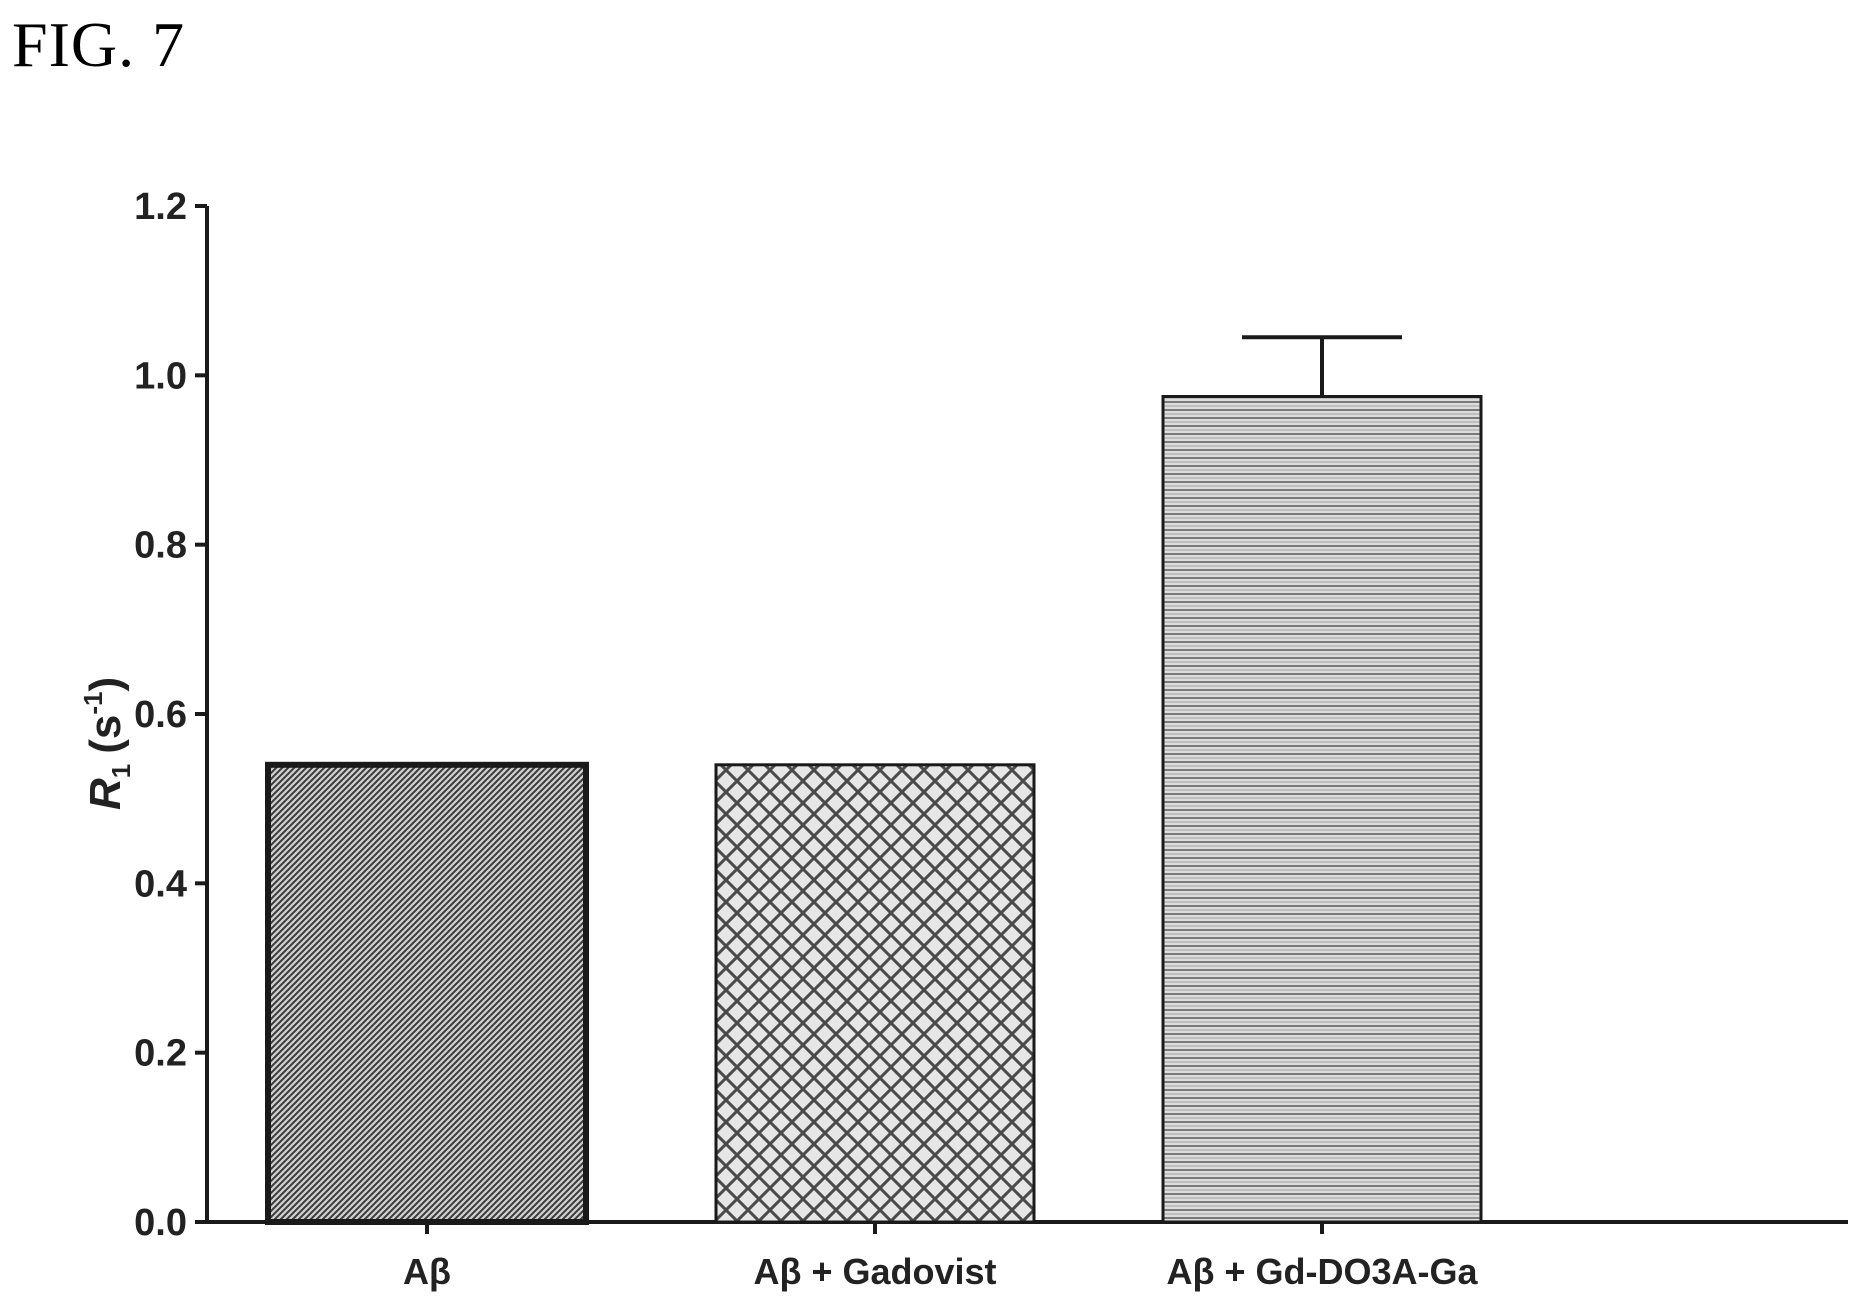 The height and width of the screenshot is (1305, 1859). What do you see at coordinates (874, 1271) in the screenshot?
I see `x-tick-label: Aβ + Gadovist` at bounding box center [874, 1271].